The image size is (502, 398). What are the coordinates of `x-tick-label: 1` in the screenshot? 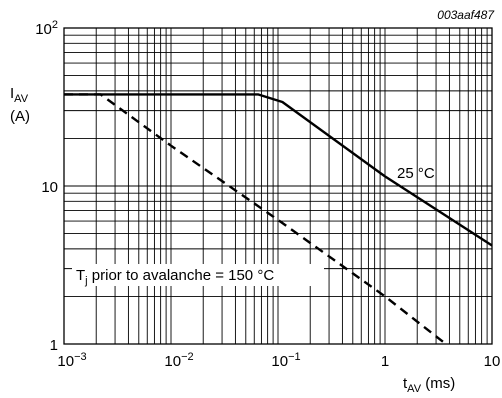 It's located at (385, 361).